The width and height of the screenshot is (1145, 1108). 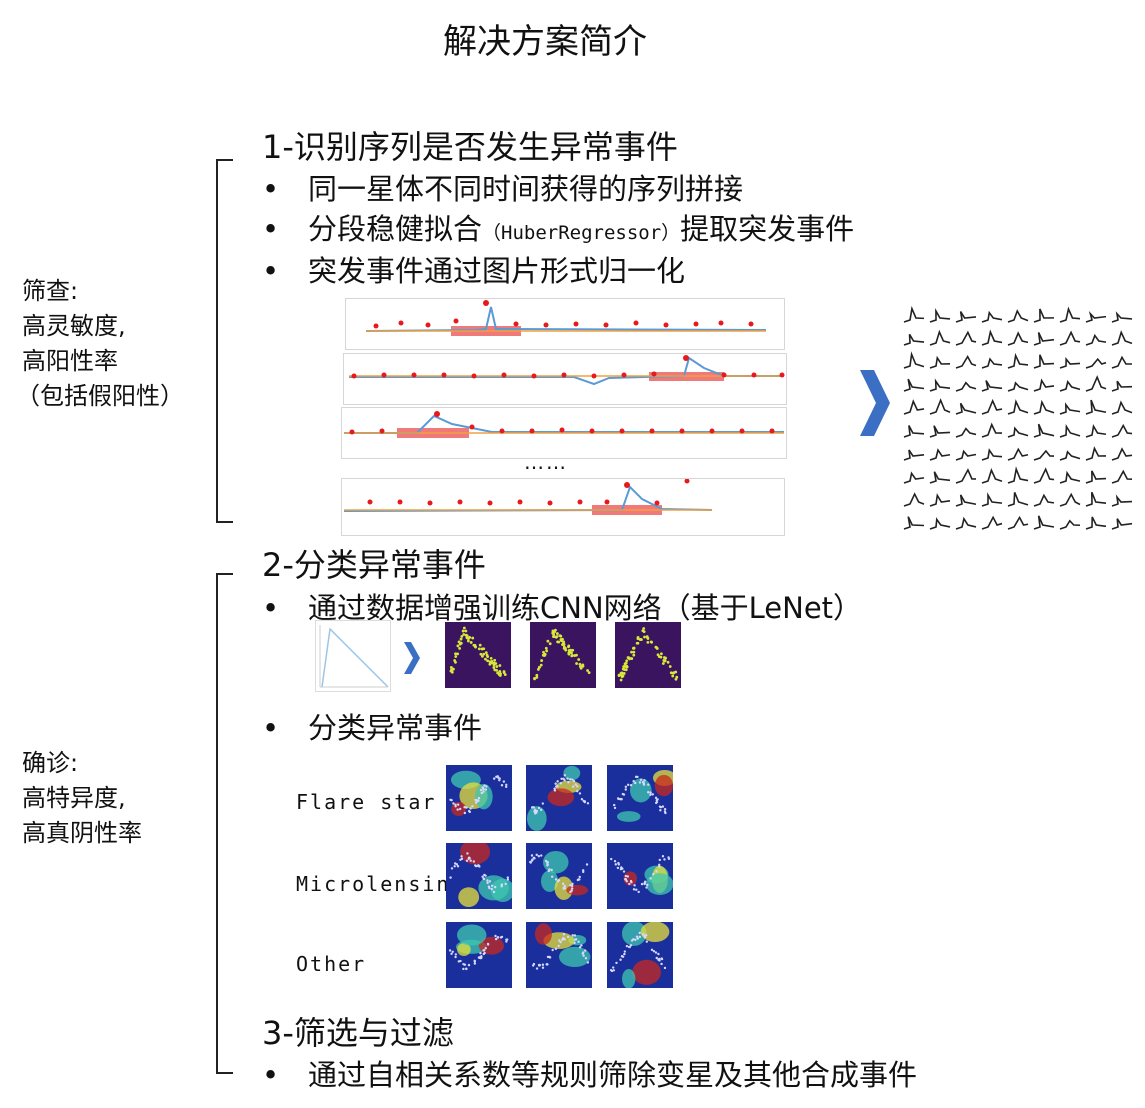 What do you see at coordinates (559, 955) in the screenshot?
I see `saliency-heatmap` at bounding box center [559, 955].